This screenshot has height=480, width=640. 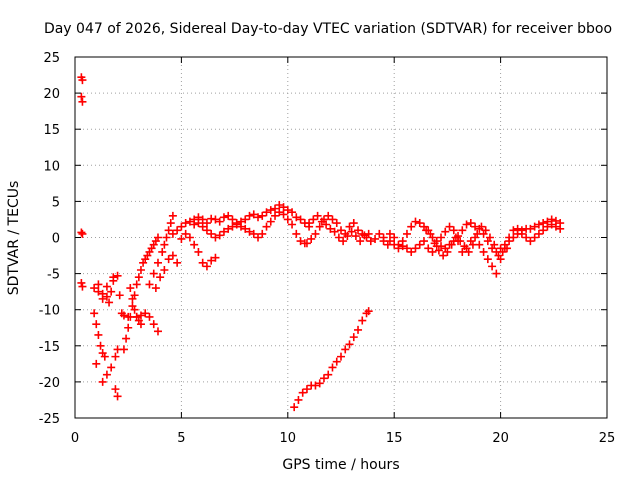 I want to click on x-tick-label: 0, so click(x=75, y=438).